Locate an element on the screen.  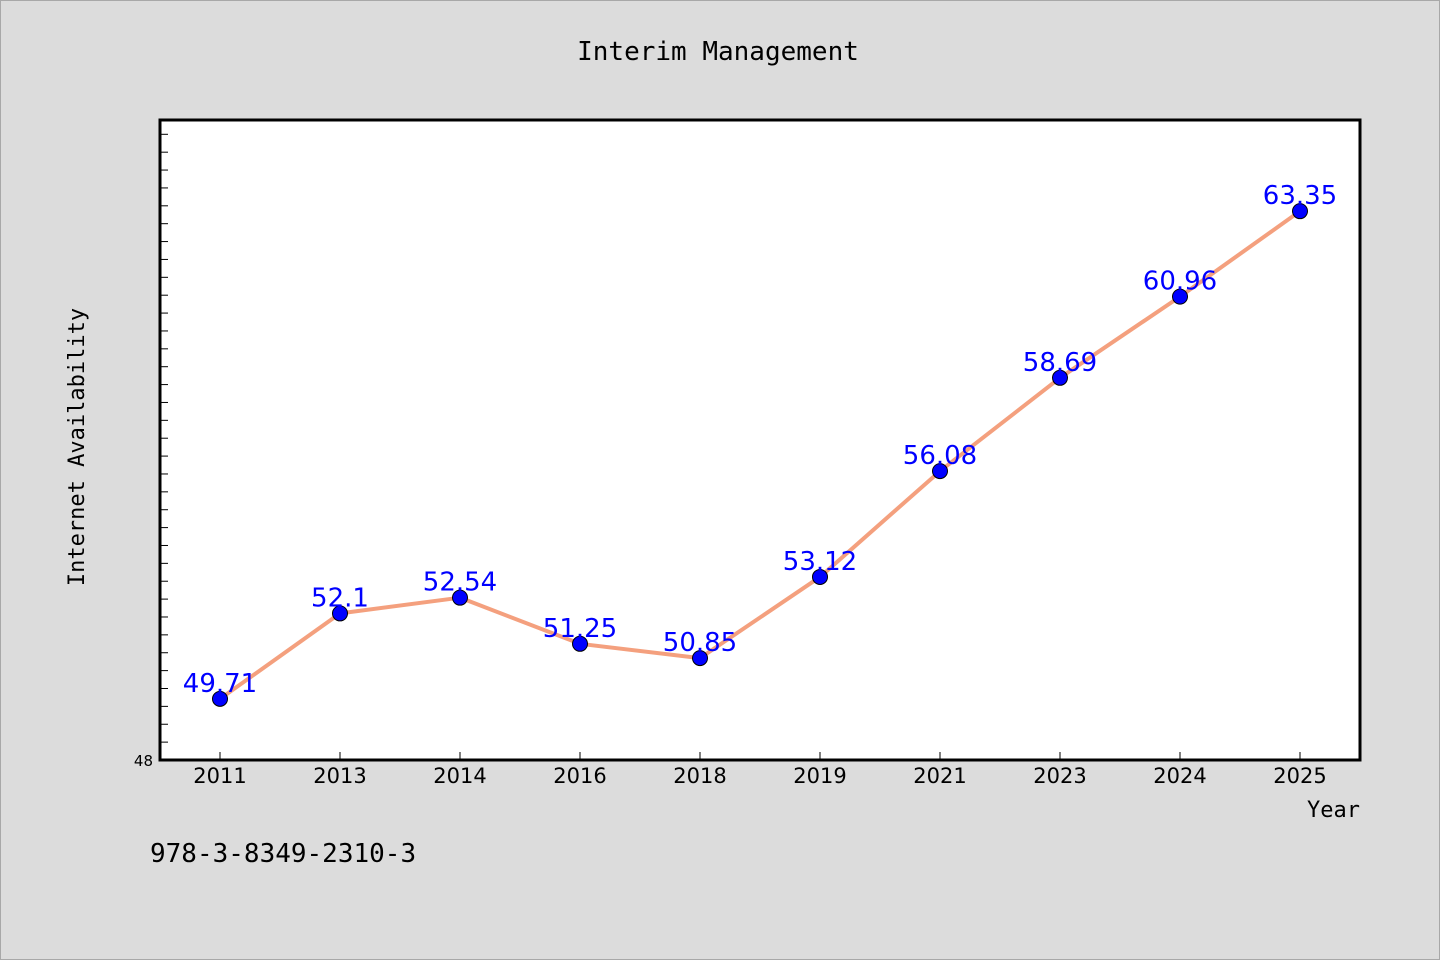
x-tick-label: 2014 is located at coordinates (459, 776).